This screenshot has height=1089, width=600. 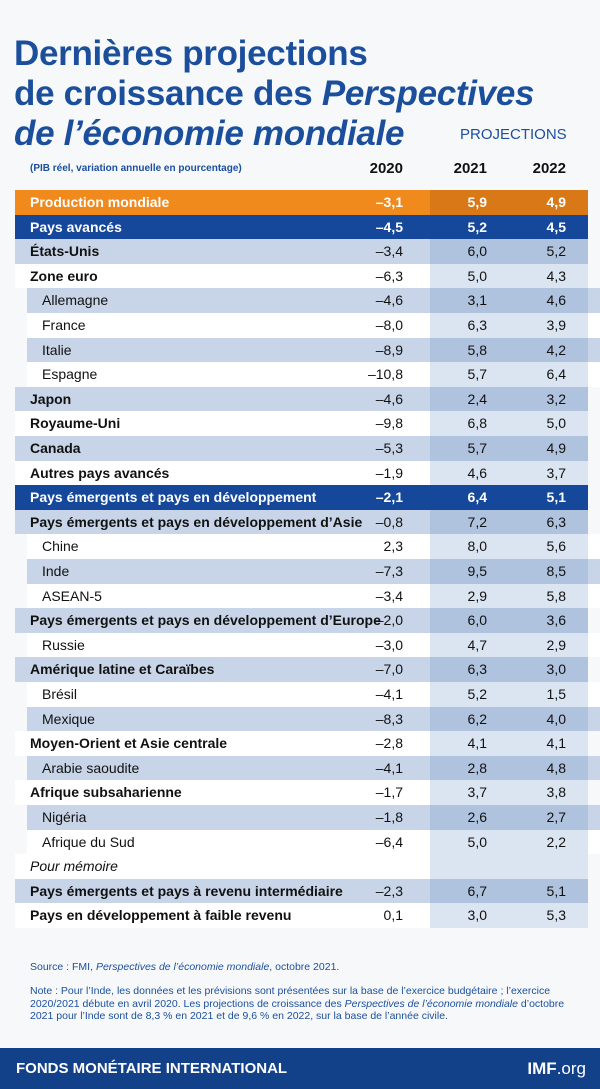 What do you see at coordinates (477, 595) in the screenshot?
I see `value: 2,9` at bounding box center [477, 595].